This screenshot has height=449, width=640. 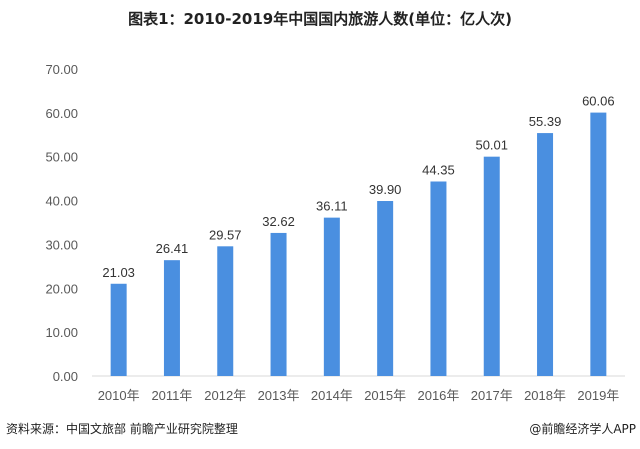 What do you see at coordinates (225, 395) in the screenshot?
I see `x-tick-label: 2012年` at bounding box center [225, 395].